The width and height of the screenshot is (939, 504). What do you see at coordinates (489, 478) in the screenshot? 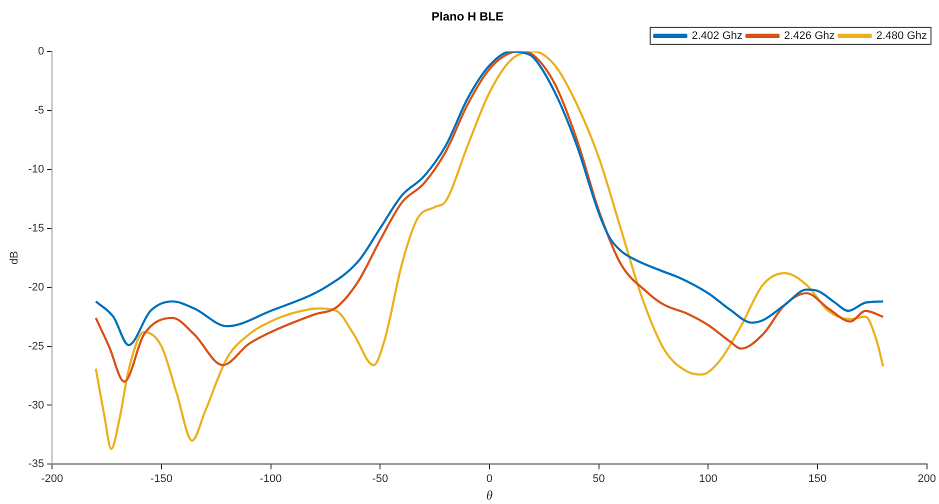
I see `x-tick-label: 0` at bounding box center [489, 478].